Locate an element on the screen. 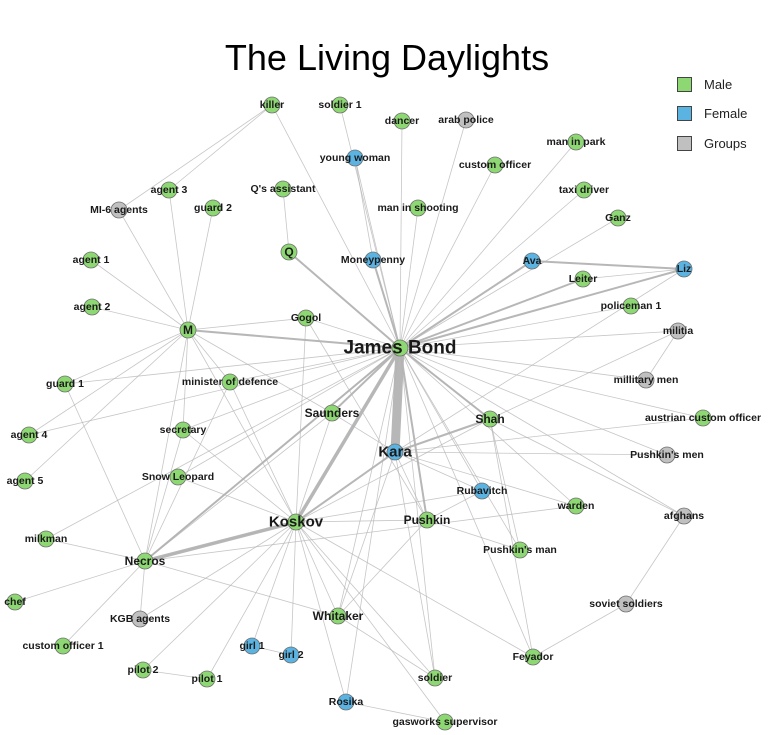 The image size is (773, 735). node-marker-james-bond is located at coordinates (400, 348).